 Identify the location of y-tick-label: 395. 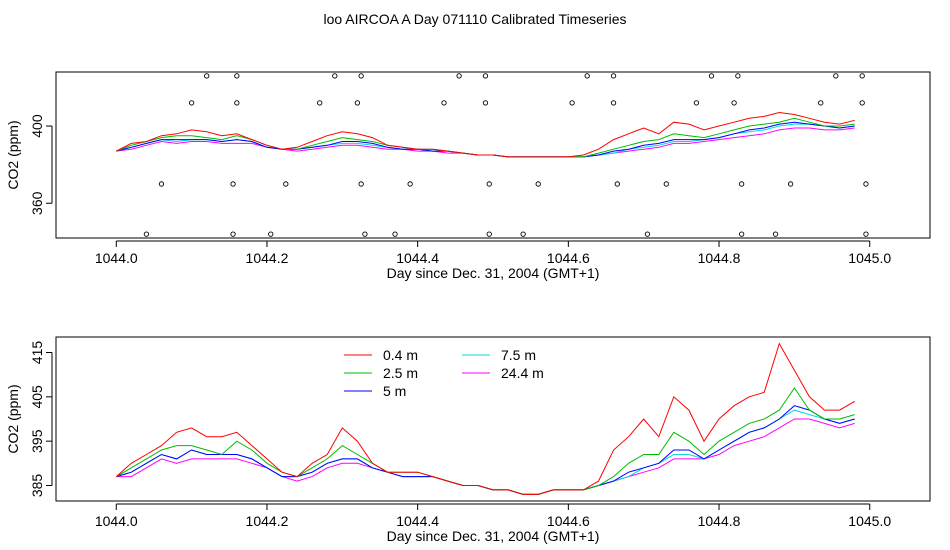
(37, 441).